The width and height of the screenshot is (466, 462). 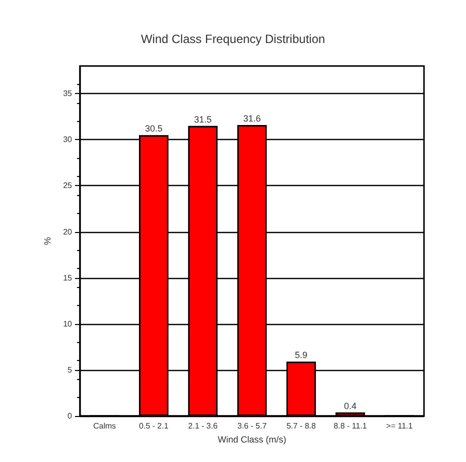 I want to click on data-label: 5.9, so click(x=301, y=355).